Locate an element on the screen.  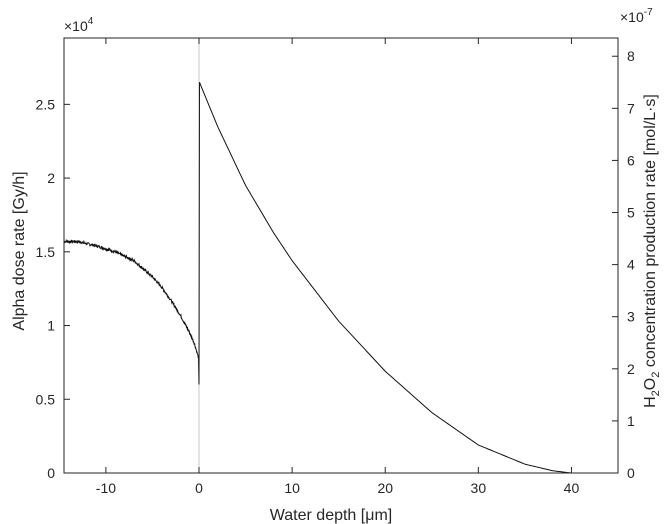
right-axis-multiplier: ×10⁻⁷ is located at coordinates (636, 16).